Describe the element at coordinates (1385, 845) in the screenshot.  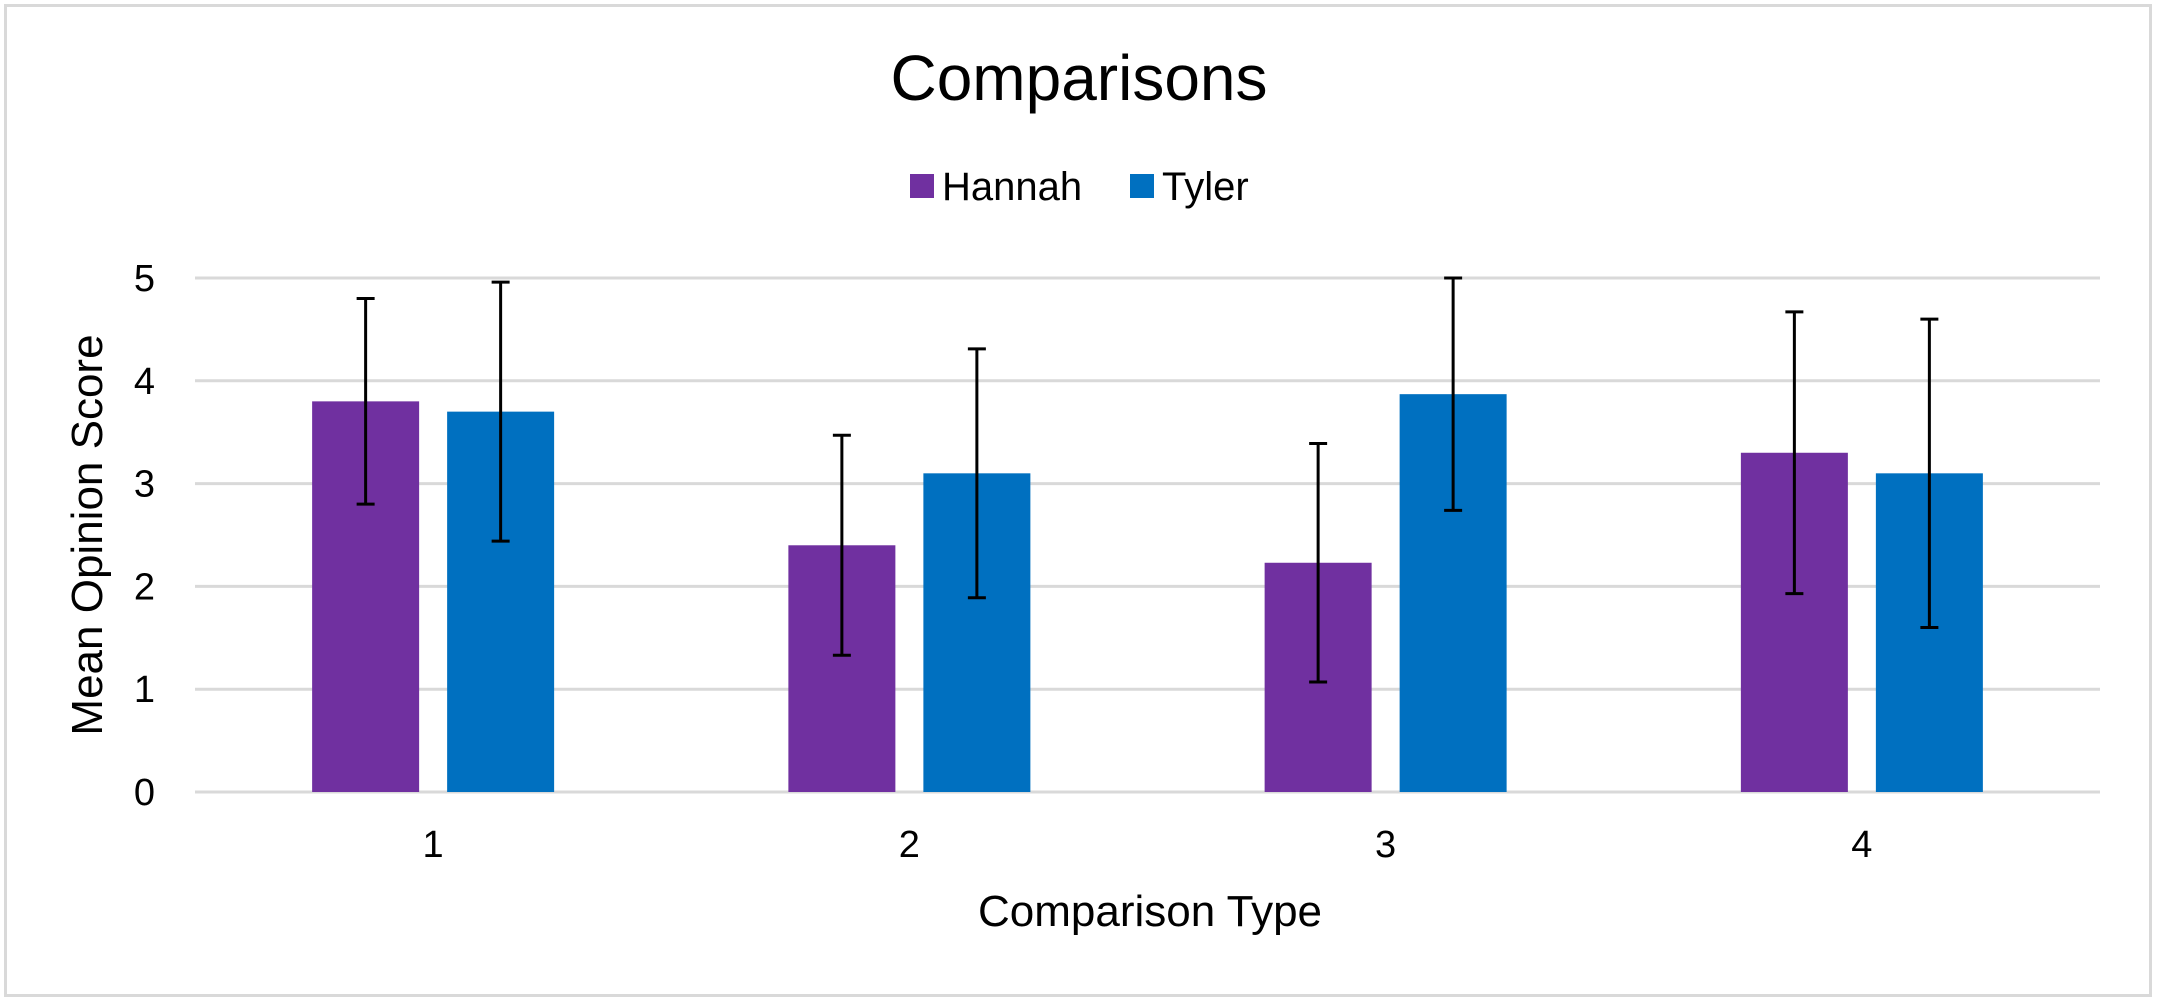
I see `x-tick-label: 3` at that location.